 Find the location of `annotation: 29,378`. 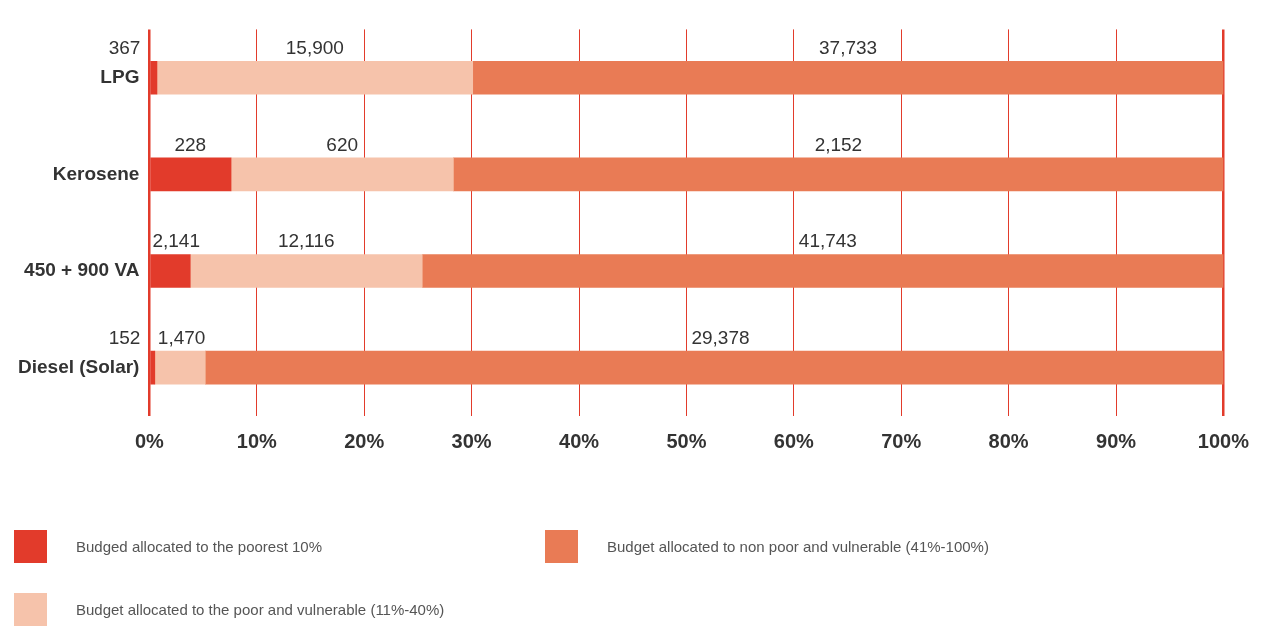

annotation: 29,378 is located at coordinates (720, 337).